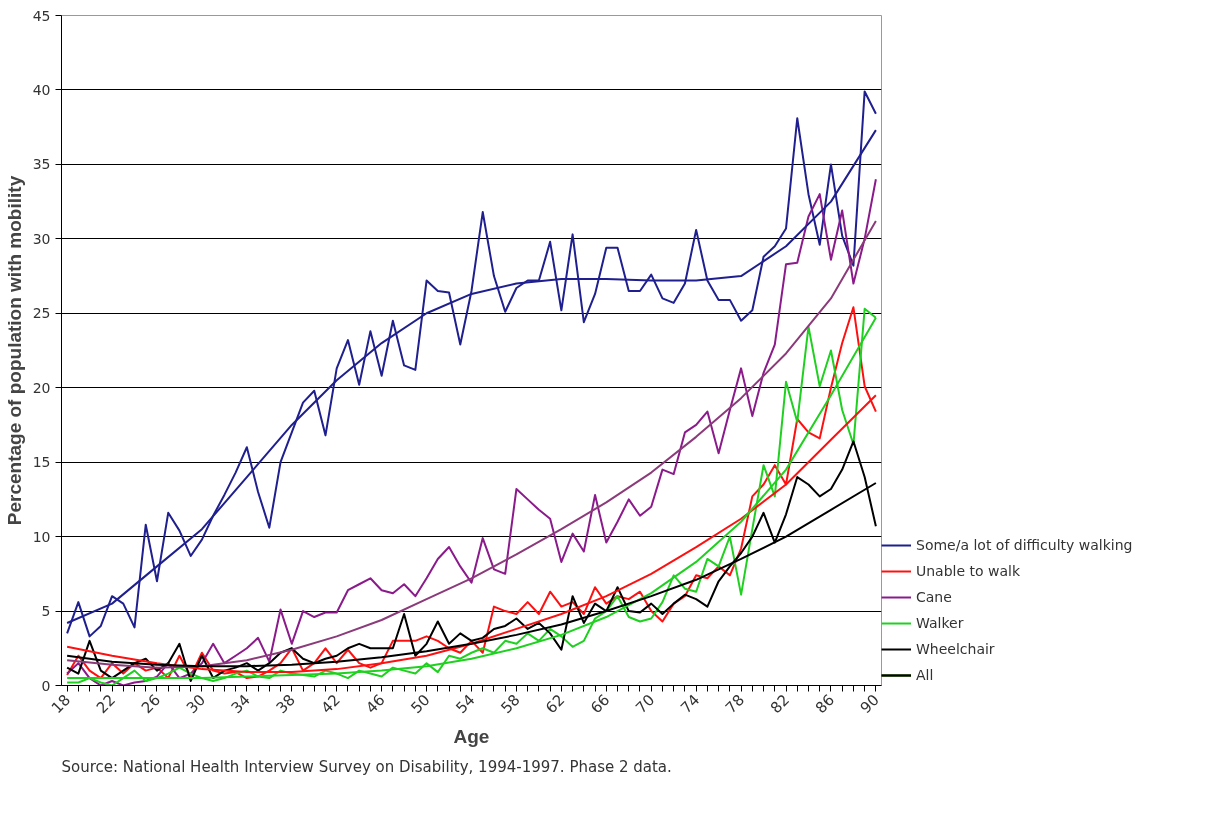  What do you see at coordinates (690, 704) in the screenshot?
I see `x-tick-label: 74` at bounding box center [690, 704].